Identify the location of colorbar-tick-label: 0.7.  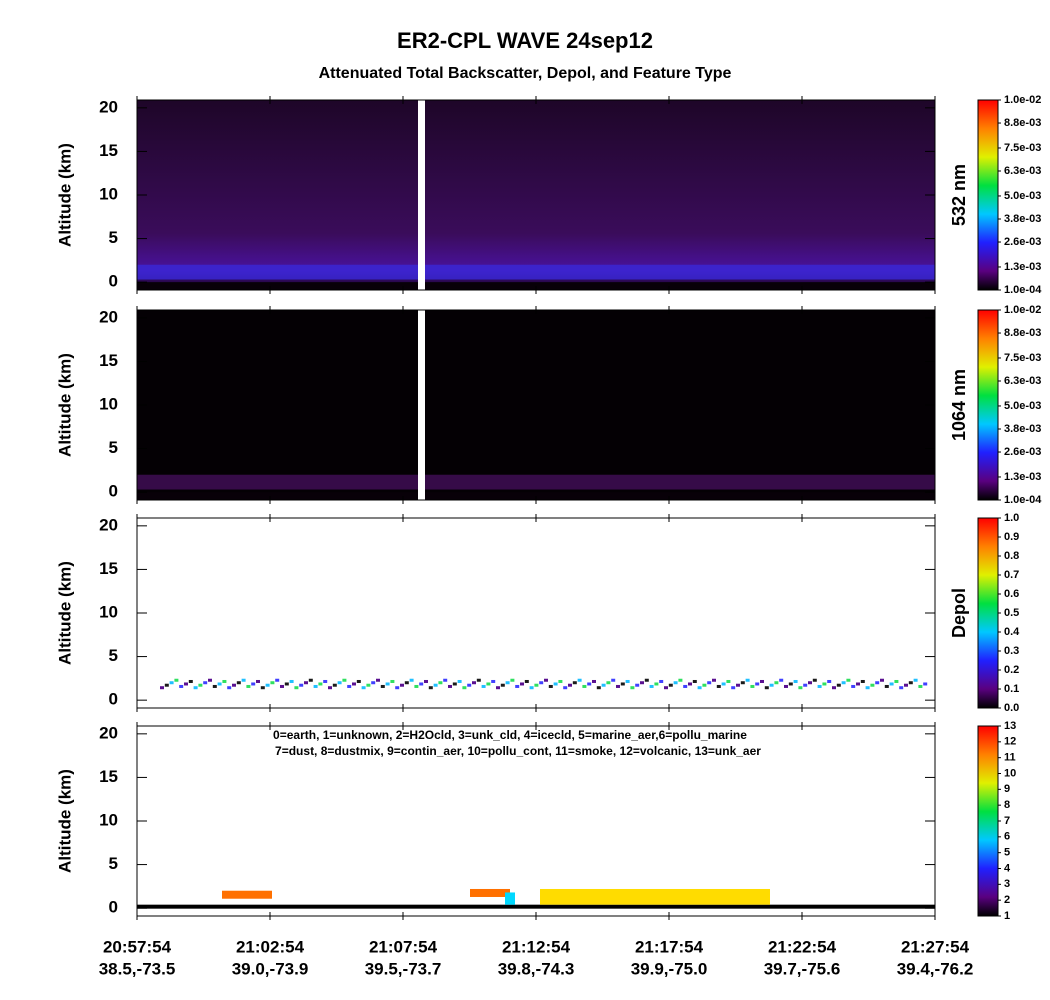
(1011, 575).